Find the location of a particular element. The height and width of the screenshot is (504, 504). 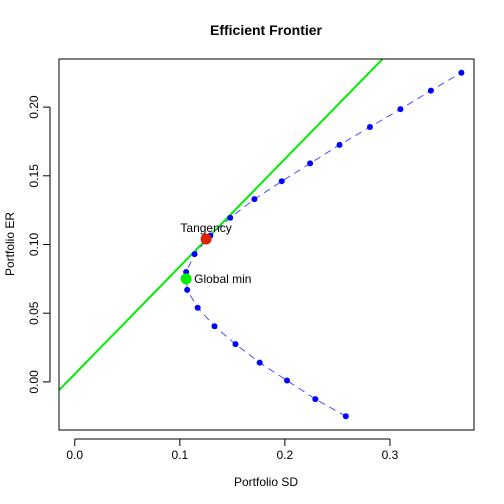

y-tick-label: 0.05 is located at coordinates (34, 313).